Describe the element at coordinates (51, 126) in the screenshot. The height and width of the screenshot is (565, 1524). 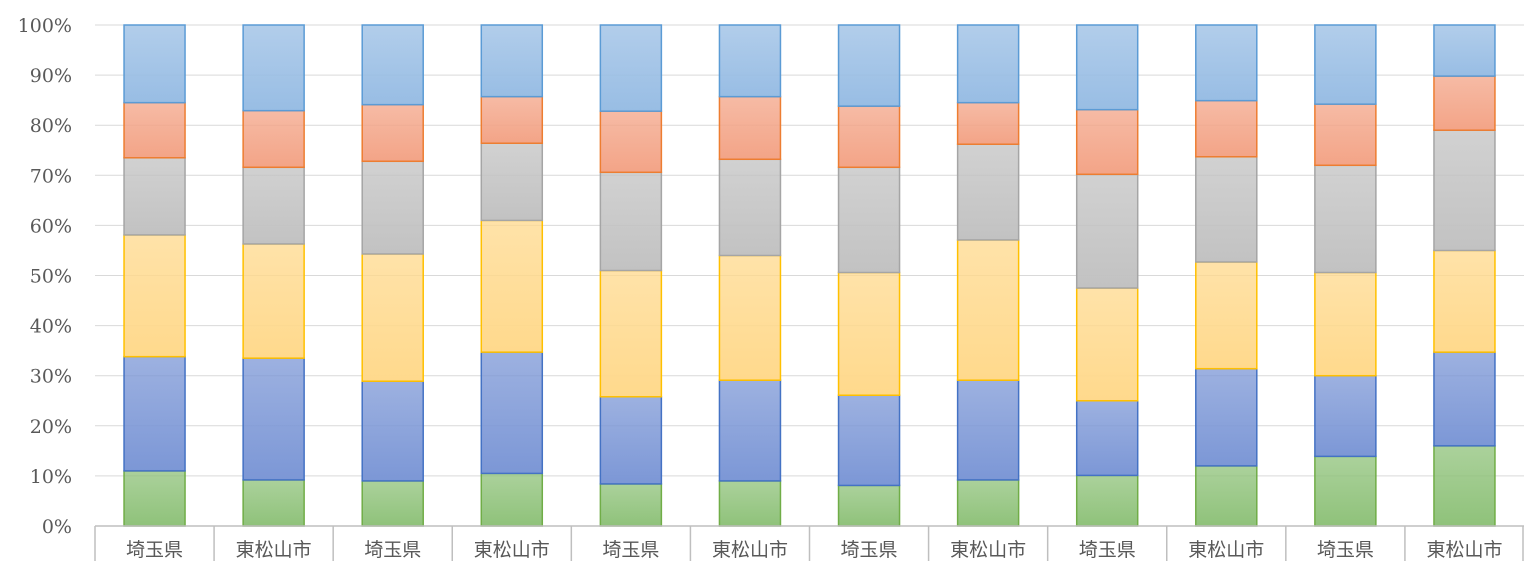
I see `y-tick-label: 80%` at that location.